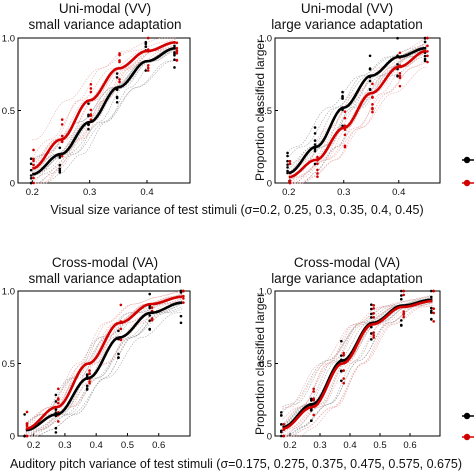  I want to click on panel-title: Cross-modal (VA), so click(347, 262).